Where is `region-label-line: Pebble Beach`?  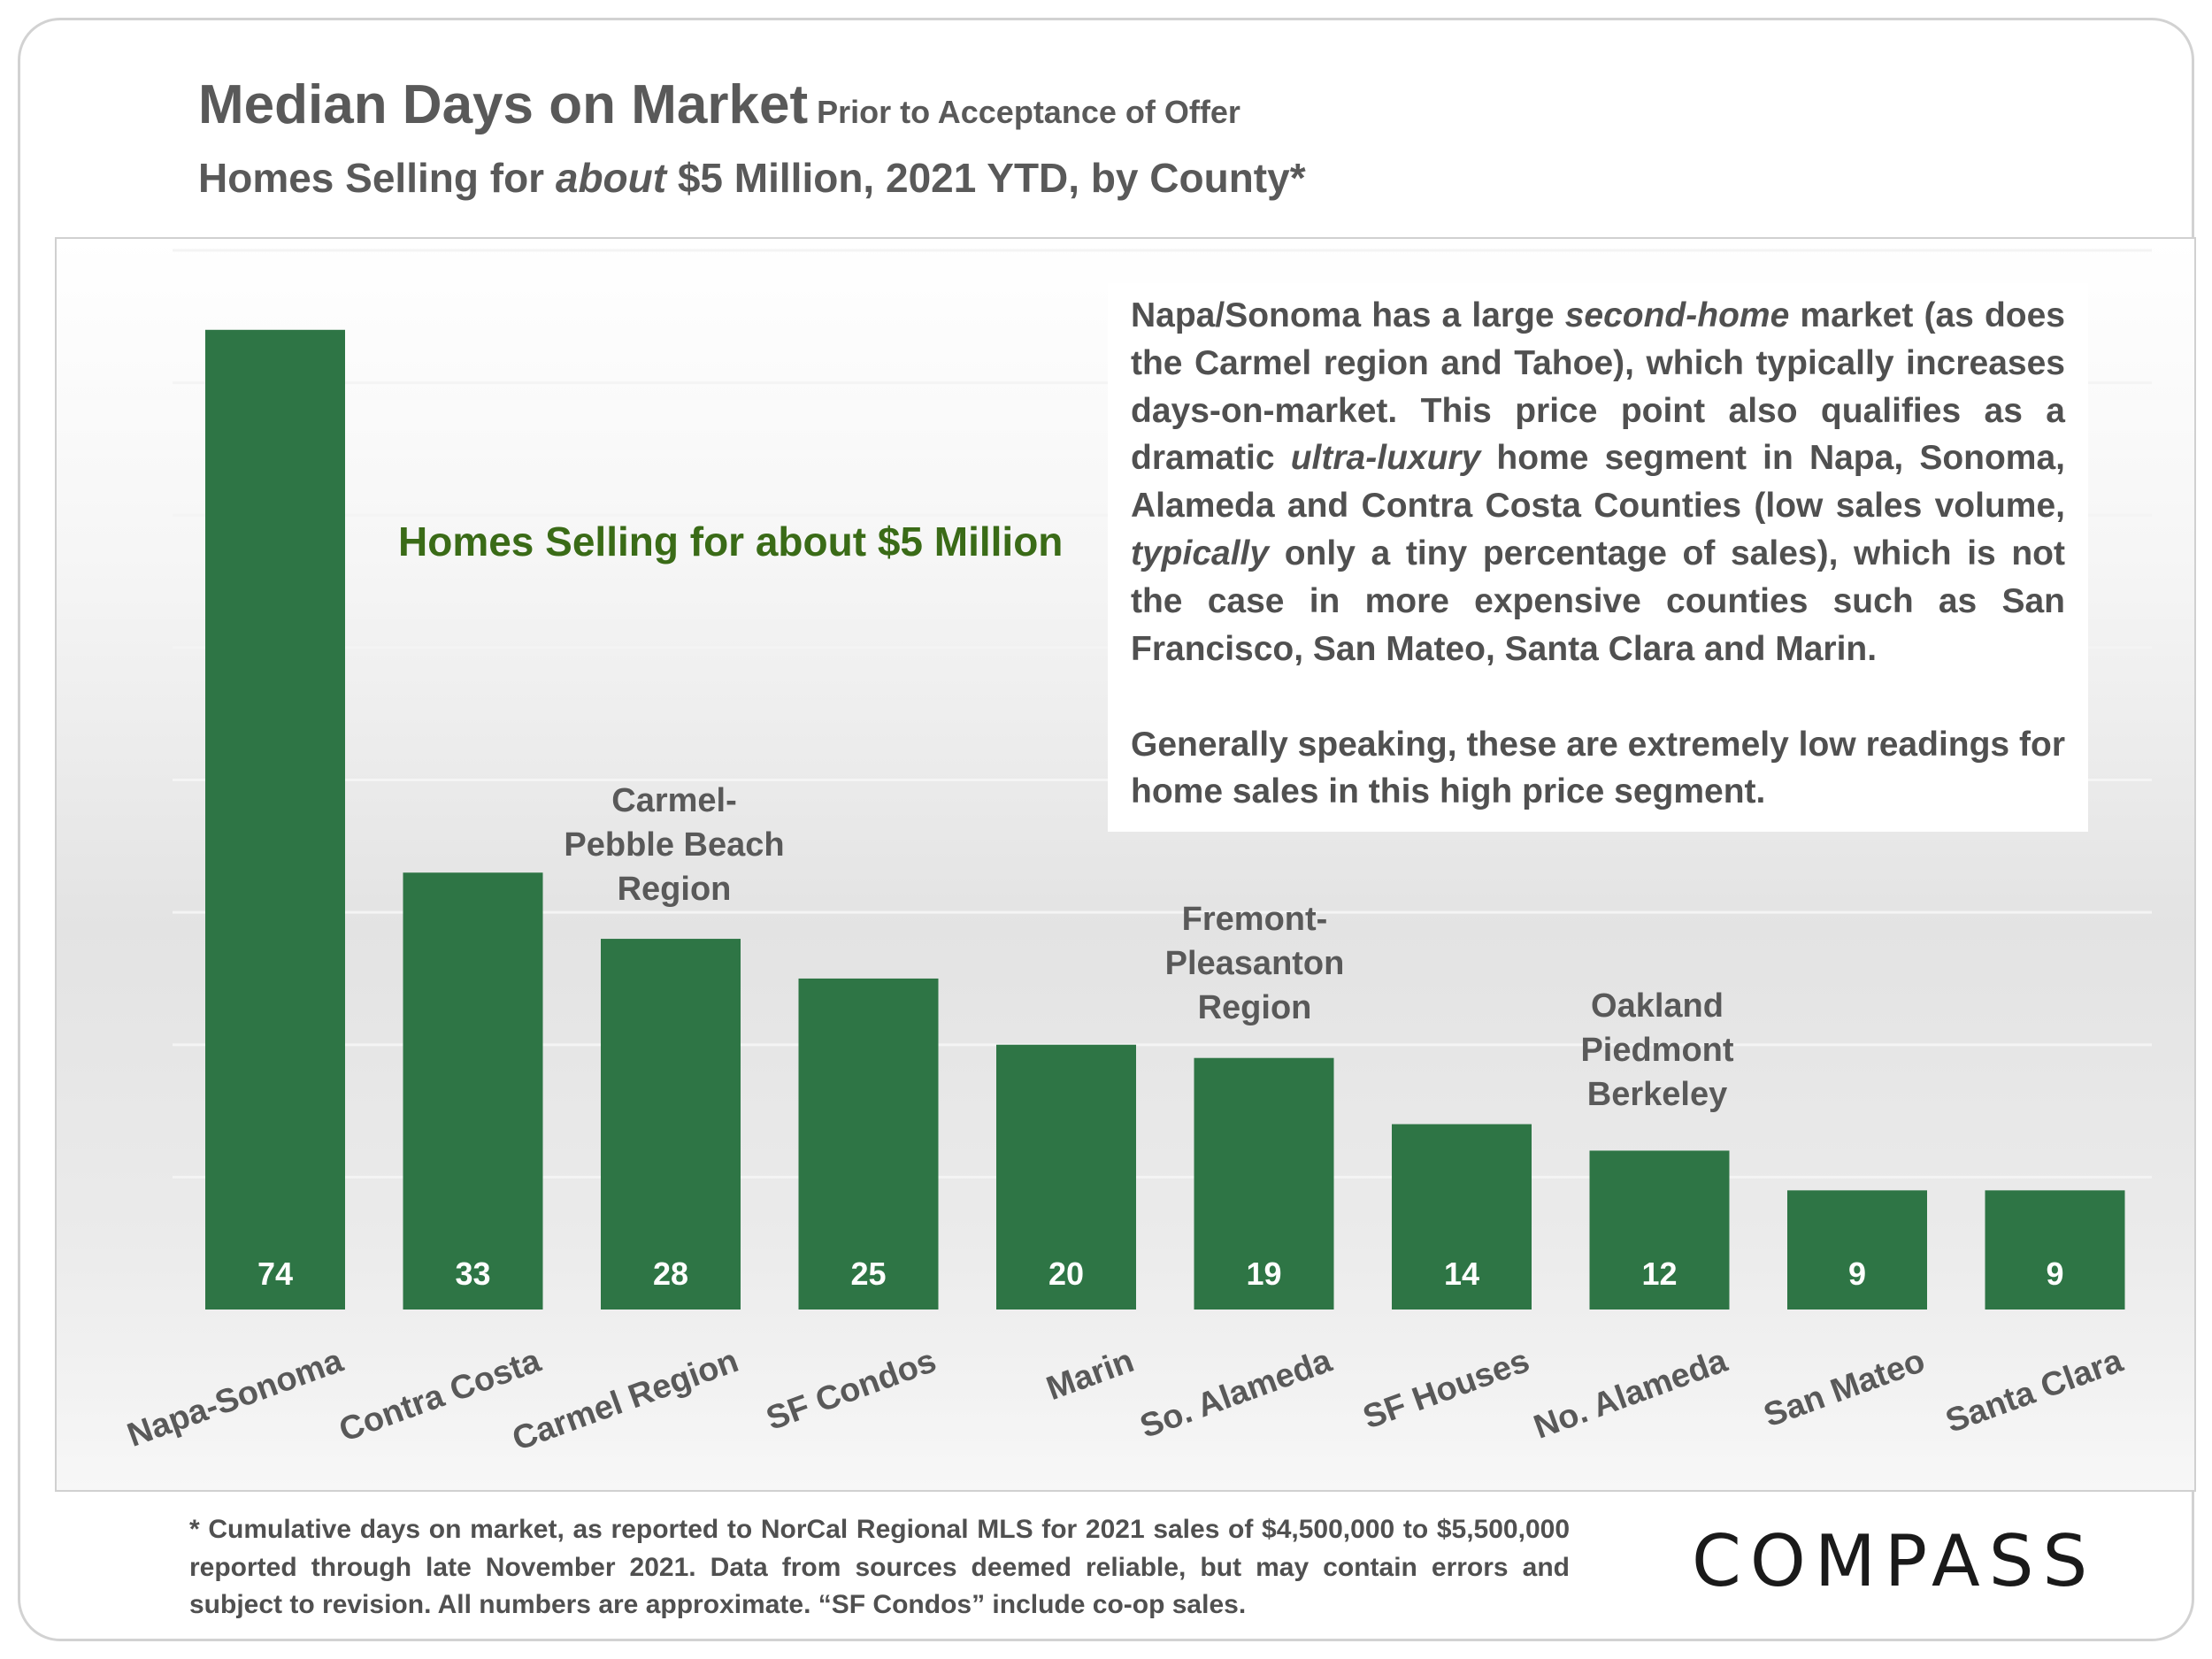
region-label-line: Pebble Beach is located at coordinates (675, 845).